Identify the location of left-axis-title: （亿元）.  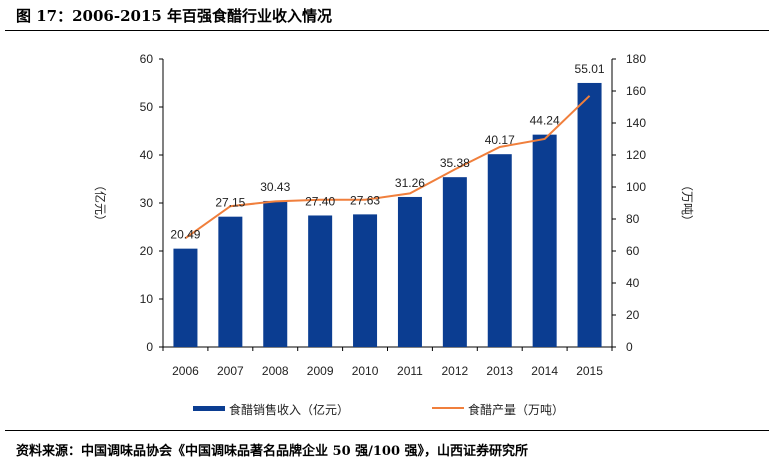
(100, 203).